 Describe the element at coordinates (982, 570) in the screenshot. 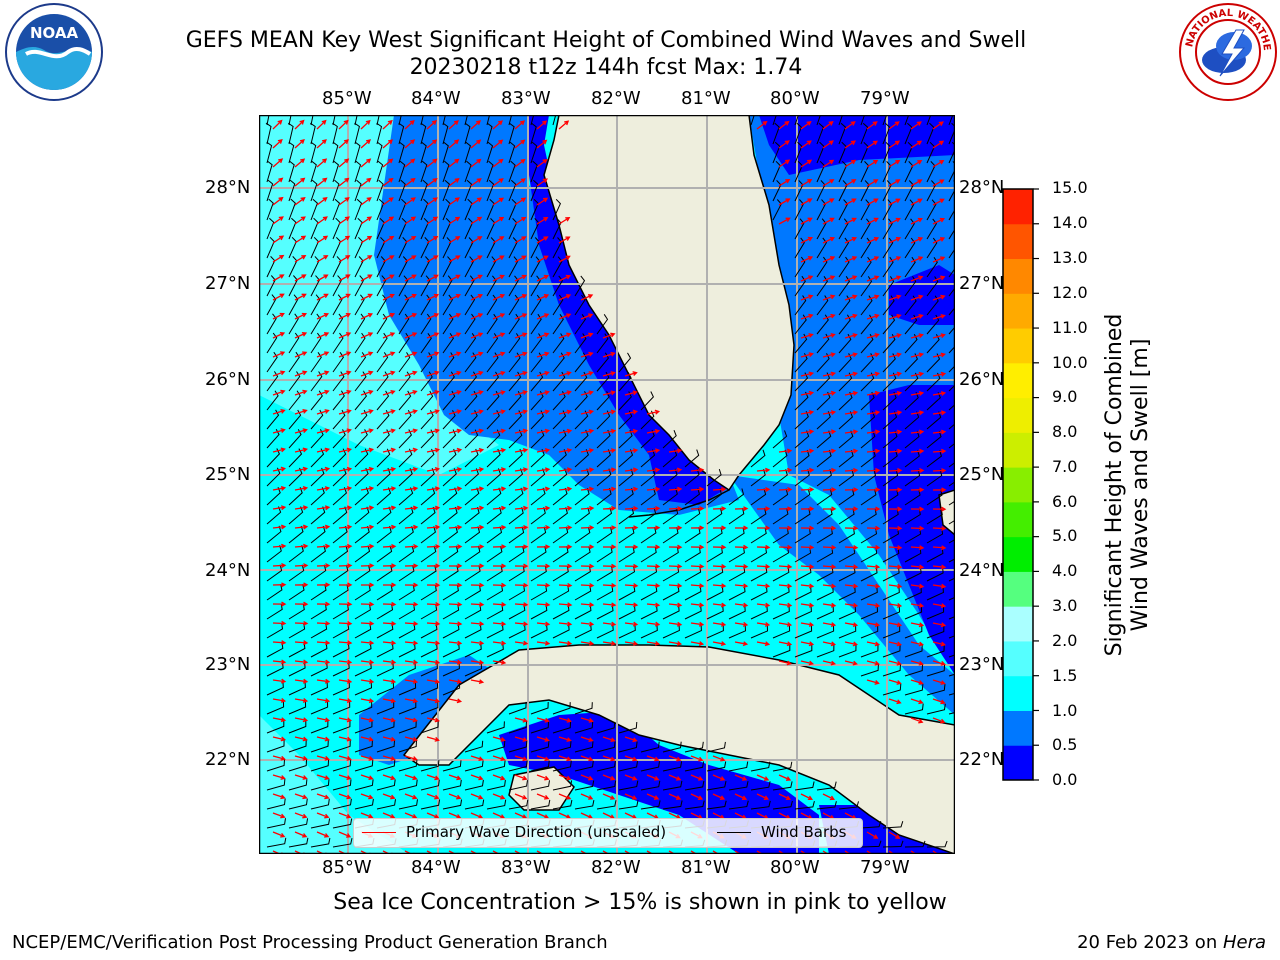

I see `lat-tick-right-24: 24°N` at that location.